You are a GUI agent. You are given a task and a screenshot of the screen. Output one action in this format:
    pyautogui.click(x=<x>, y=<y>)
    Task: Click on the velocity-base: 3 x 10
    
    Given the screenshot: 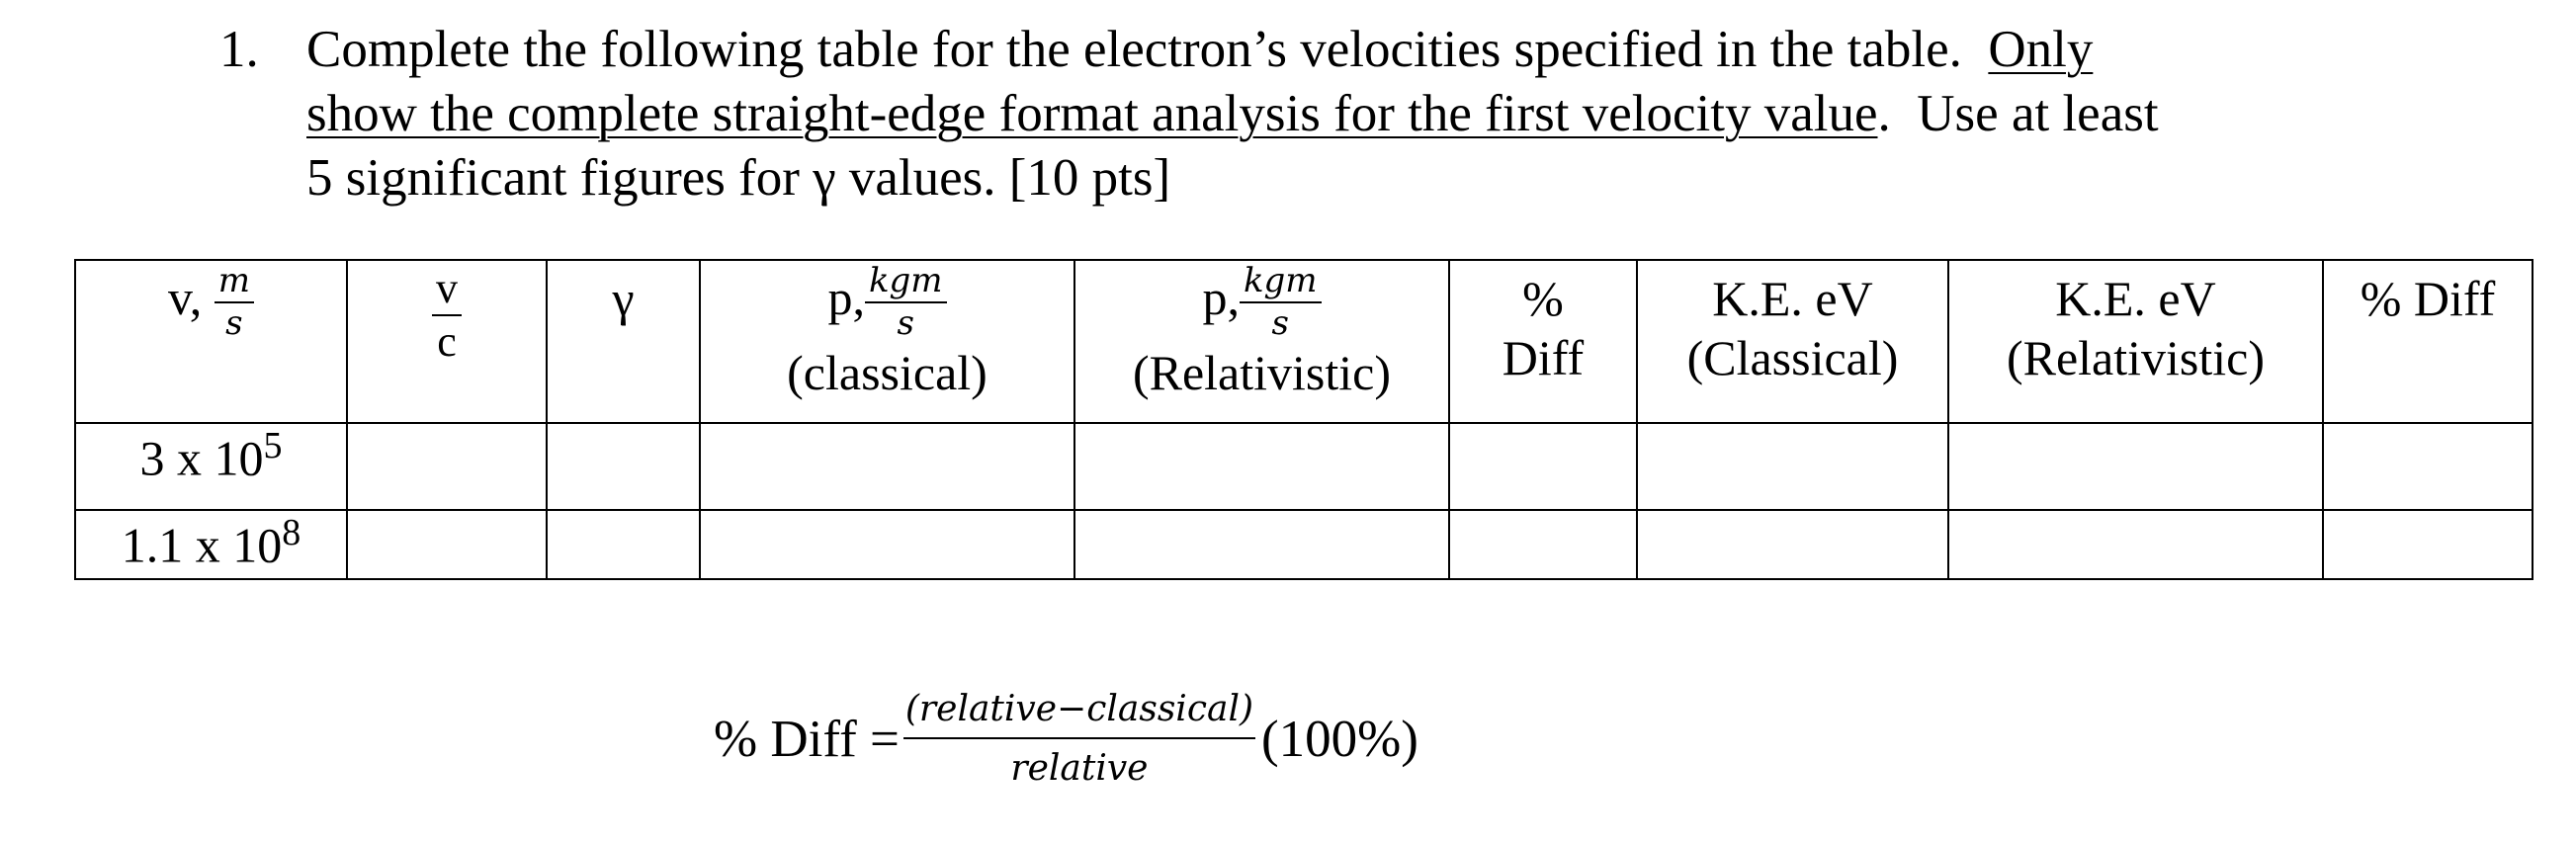 What is the action you would take?
    pyautogui.click(x=201, y=458)
    